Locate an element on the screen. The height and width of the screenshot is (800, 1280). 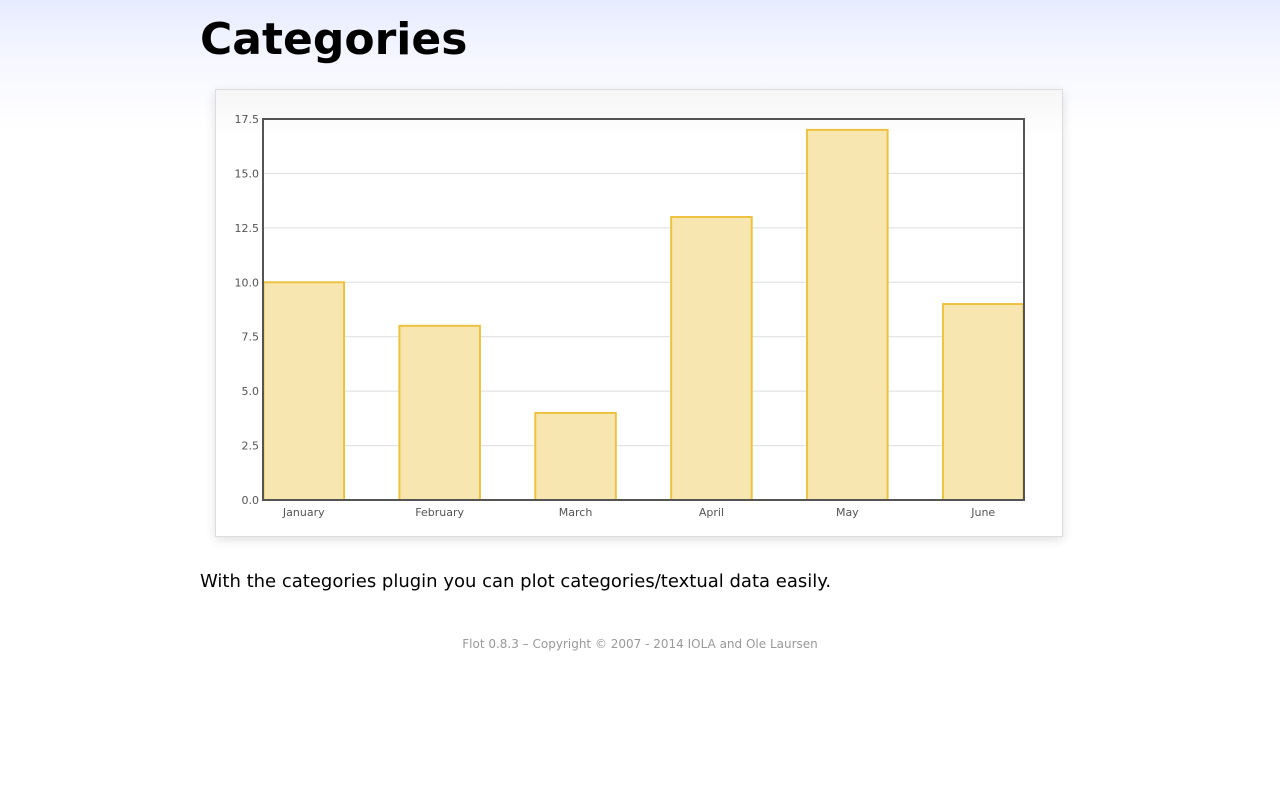
bar-june is located at coordinates (983, 402).